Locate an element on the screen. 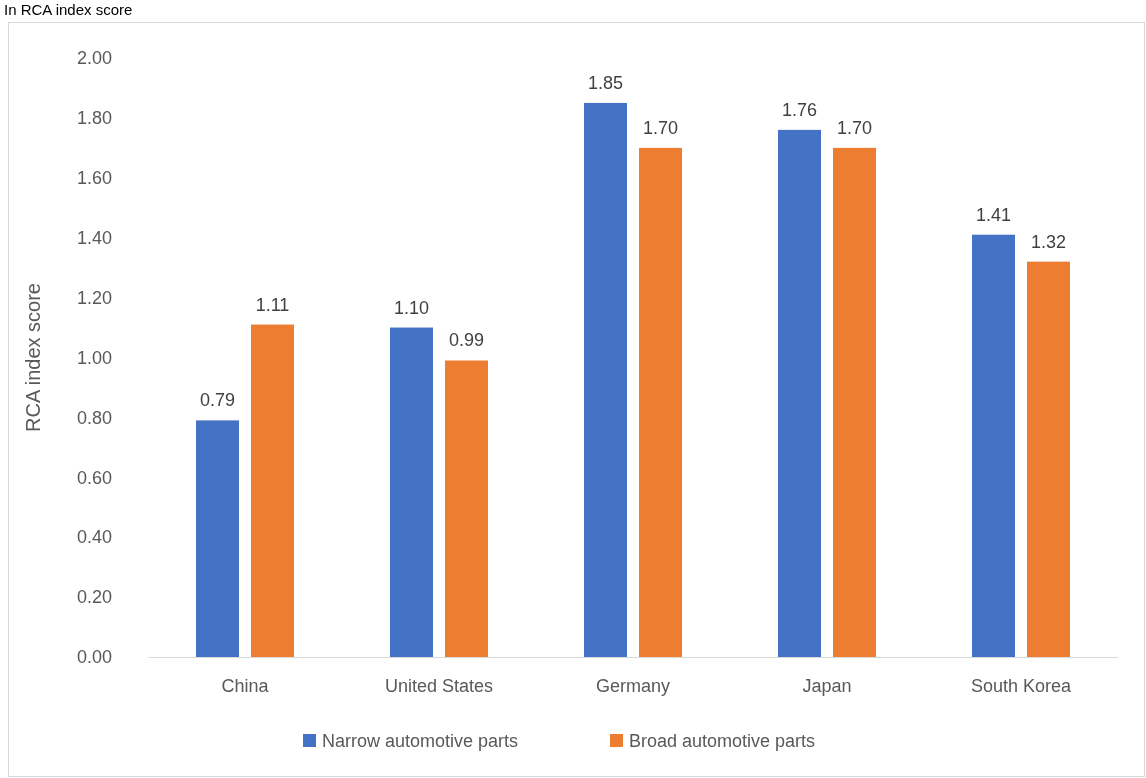 This screenshot has width=1146, height=778. data-label: 0.99 is located at coordinates (466, 340).